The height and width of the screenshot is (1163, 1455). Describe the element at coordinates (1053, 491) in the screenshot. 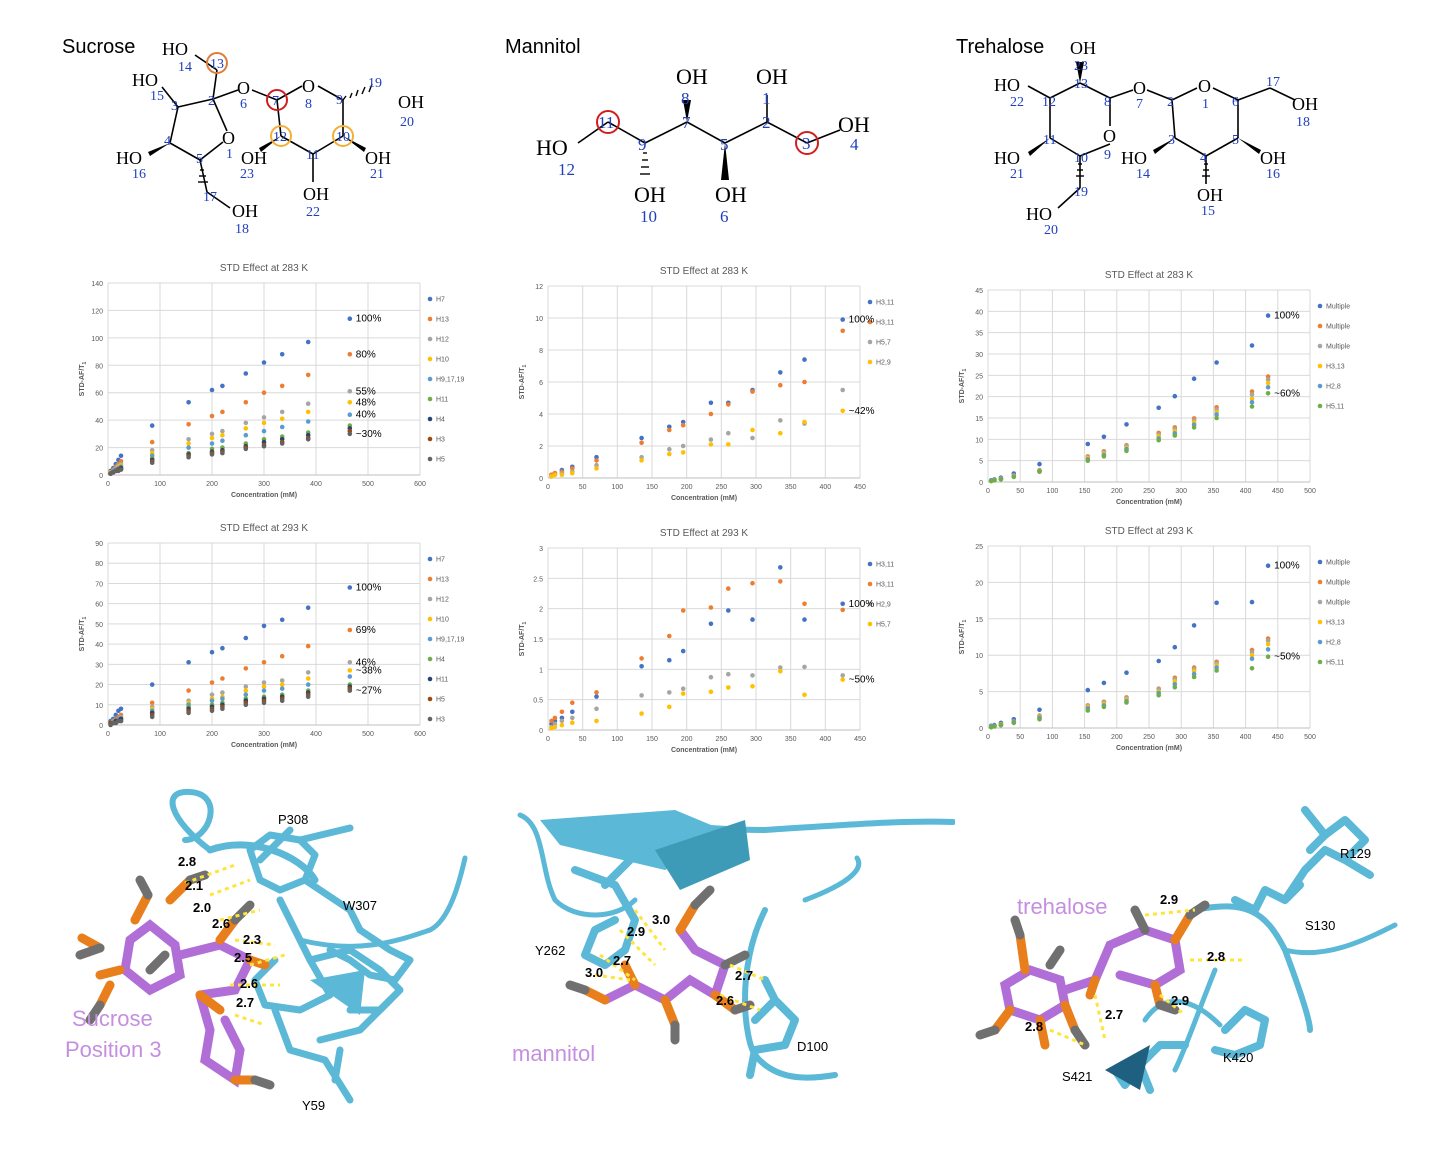

I see `x-tick-label: 100` at that location.